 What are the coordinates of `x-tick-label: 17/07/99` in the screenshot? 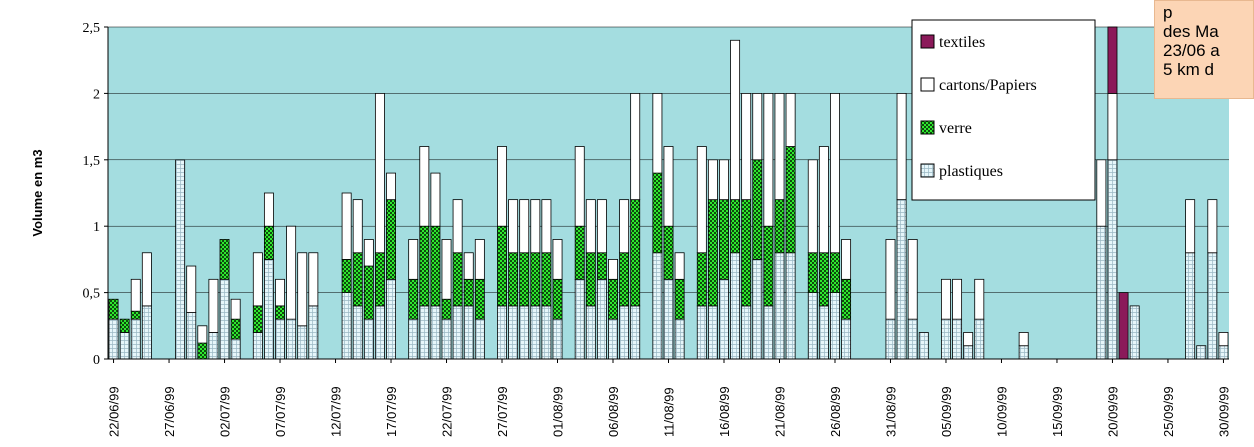 It's located at (391, 411).